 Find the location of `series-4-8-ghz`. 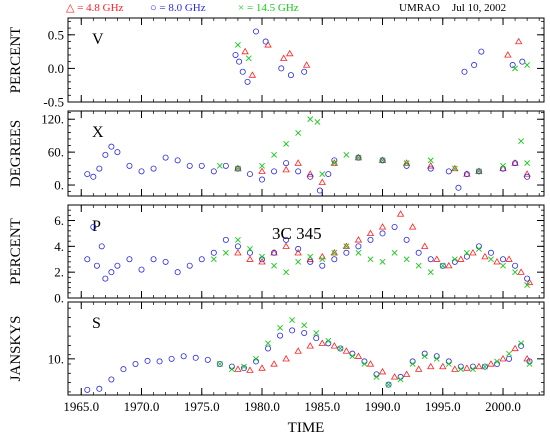

series-4-8-ghz is located at coordinates (384, 248).